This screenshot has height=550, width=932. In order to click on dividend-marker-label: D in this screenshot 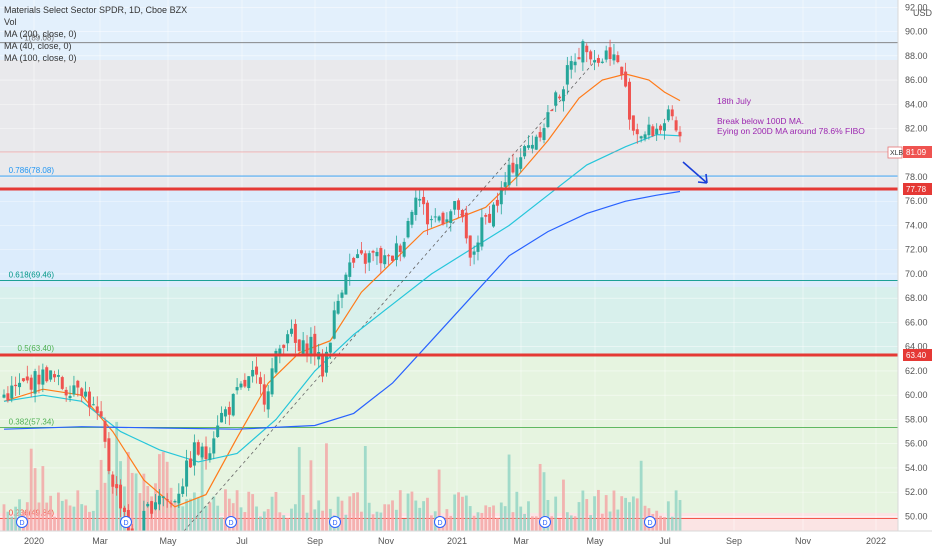, I will do `click(125, 523)`.